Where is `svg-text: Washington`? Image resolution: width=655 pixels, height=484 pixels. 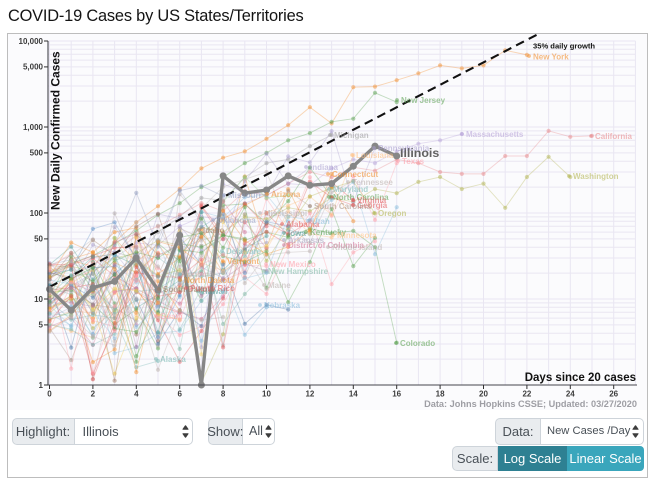 svg-text: Washington is located at coordinates (596, 176).